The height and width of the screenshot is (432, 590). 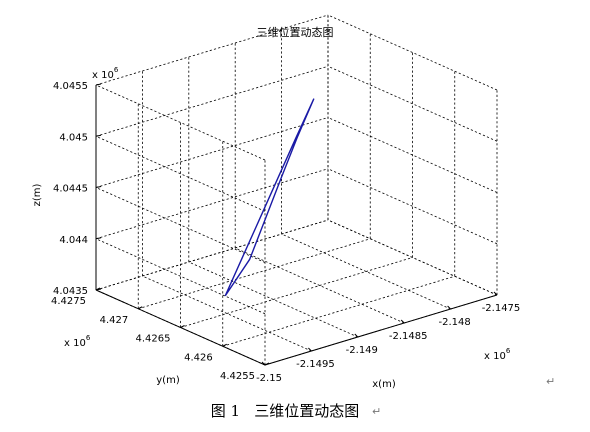 I want to click on x-axis-label: x(m), so click(x=384, y=384).